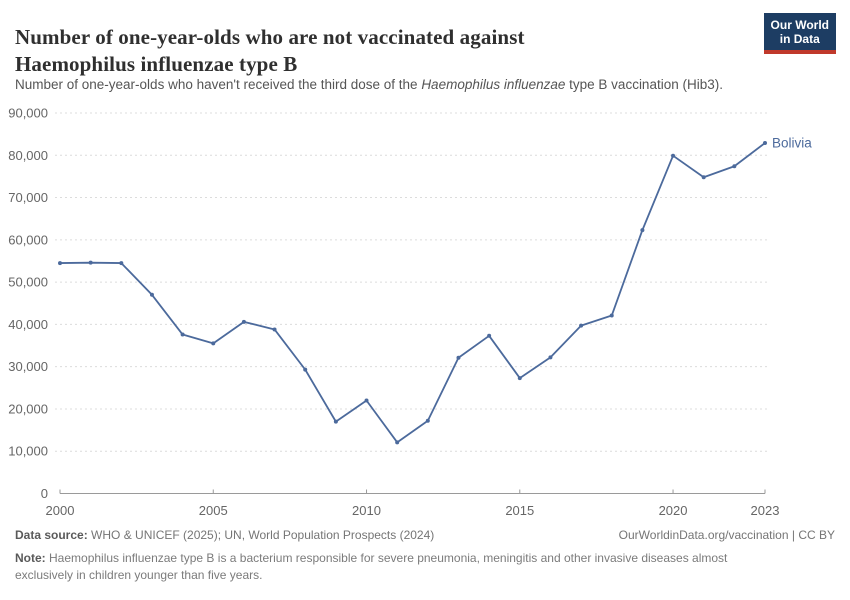 The width and height of the screenshot is (850, 600). What do you see at coordinates (28, 282) in the screenshot?
I see `y-axis-tick-label: 50,000` at bounding box center [28, 282].